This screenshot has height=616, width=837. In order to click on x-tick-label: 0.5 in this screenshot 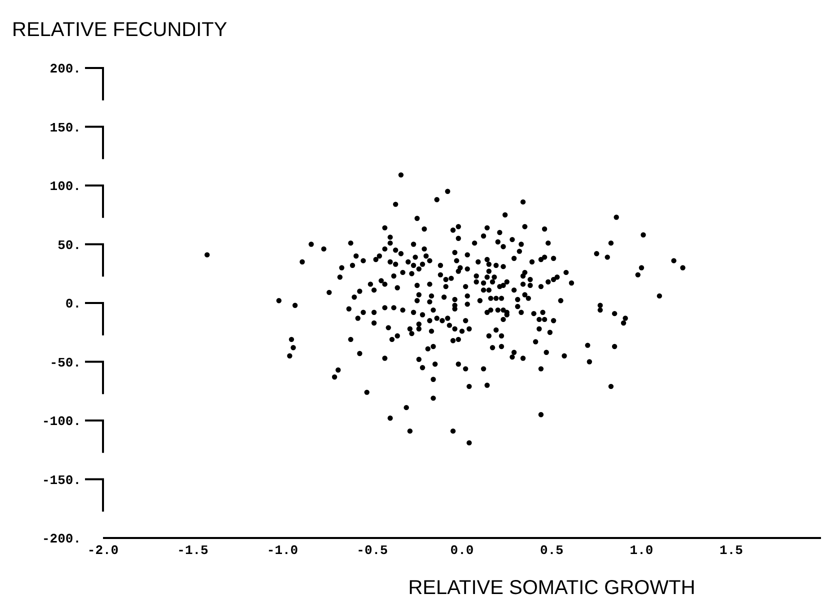, I will do `click(552, 550)`.